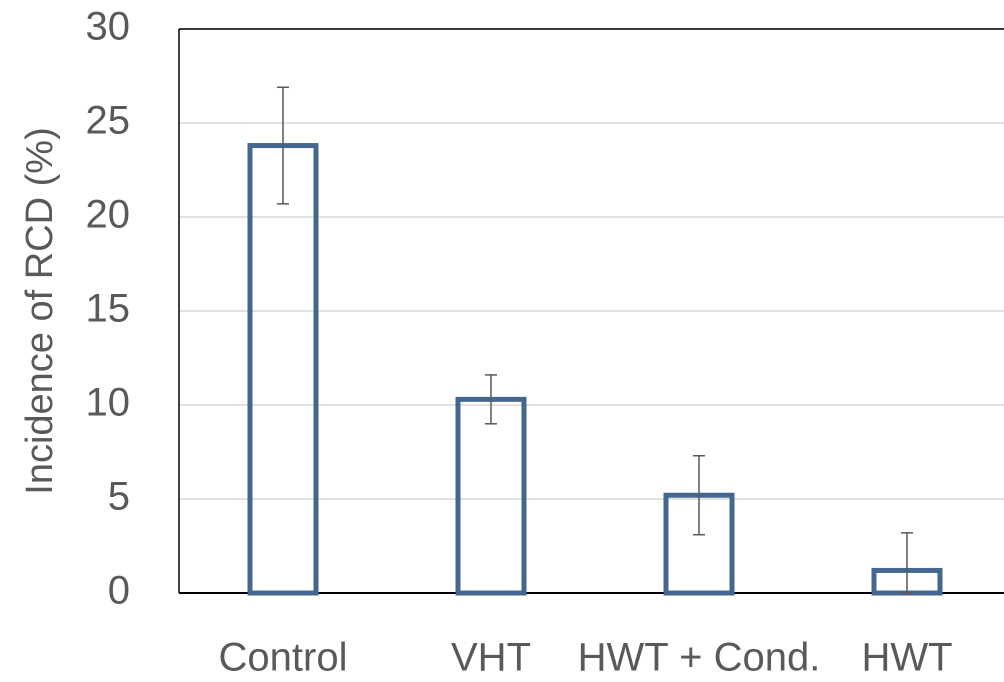 This screenshot has width=1004, height=682. Describe the element at coordinates (108, 215) in the screenshot. I see `y-tick-label: 20` at that location.